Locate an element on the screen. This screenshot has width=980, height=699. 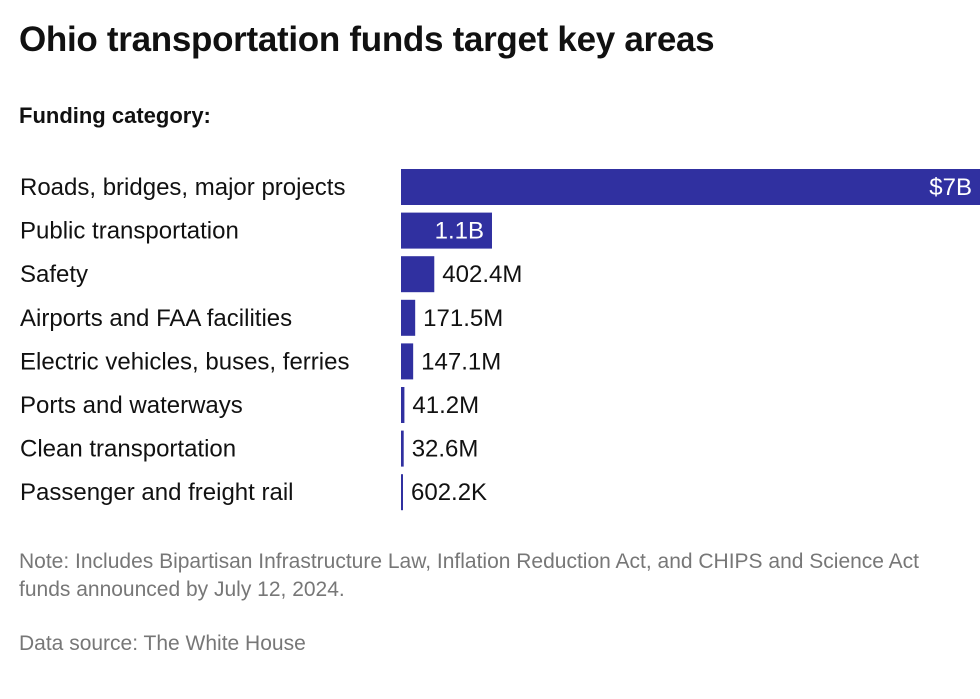
category-label: Ports and waterways is located at coordinates (131, 405).